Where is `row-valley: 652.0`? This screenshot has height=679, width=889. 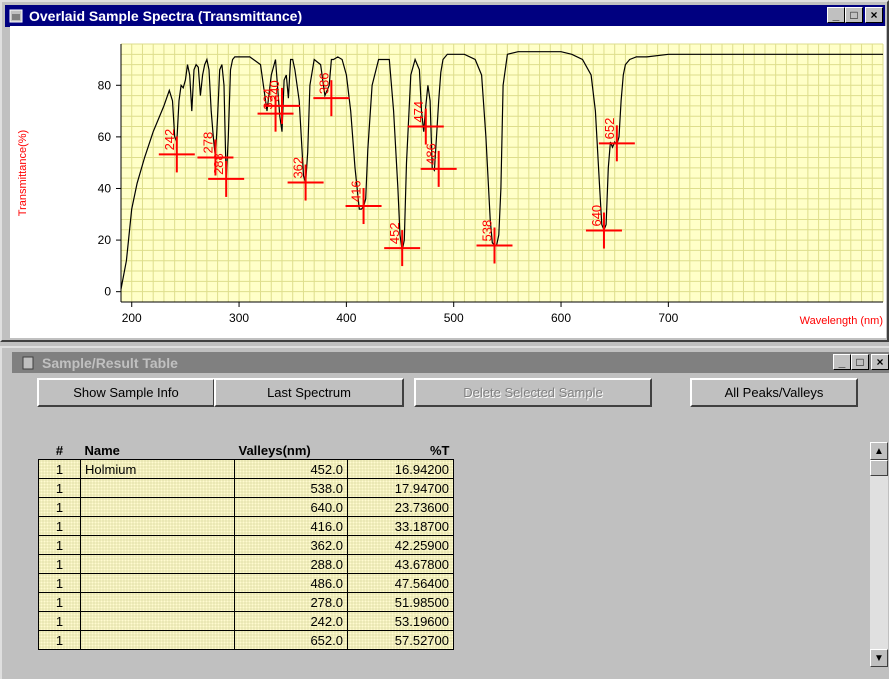 row-valley: 652.0 is located at coordinates (291, 640).